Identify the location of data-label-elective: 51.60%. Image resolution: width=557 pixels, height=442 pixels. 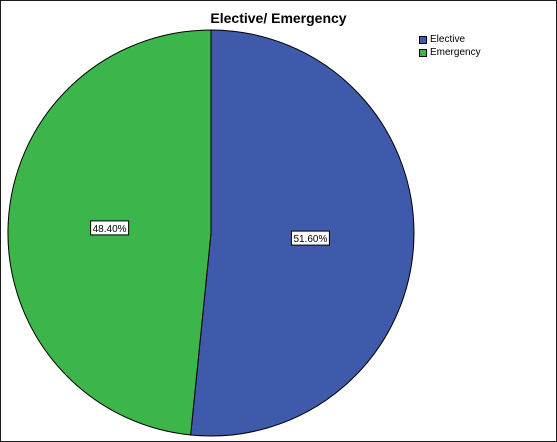
(310, 238).